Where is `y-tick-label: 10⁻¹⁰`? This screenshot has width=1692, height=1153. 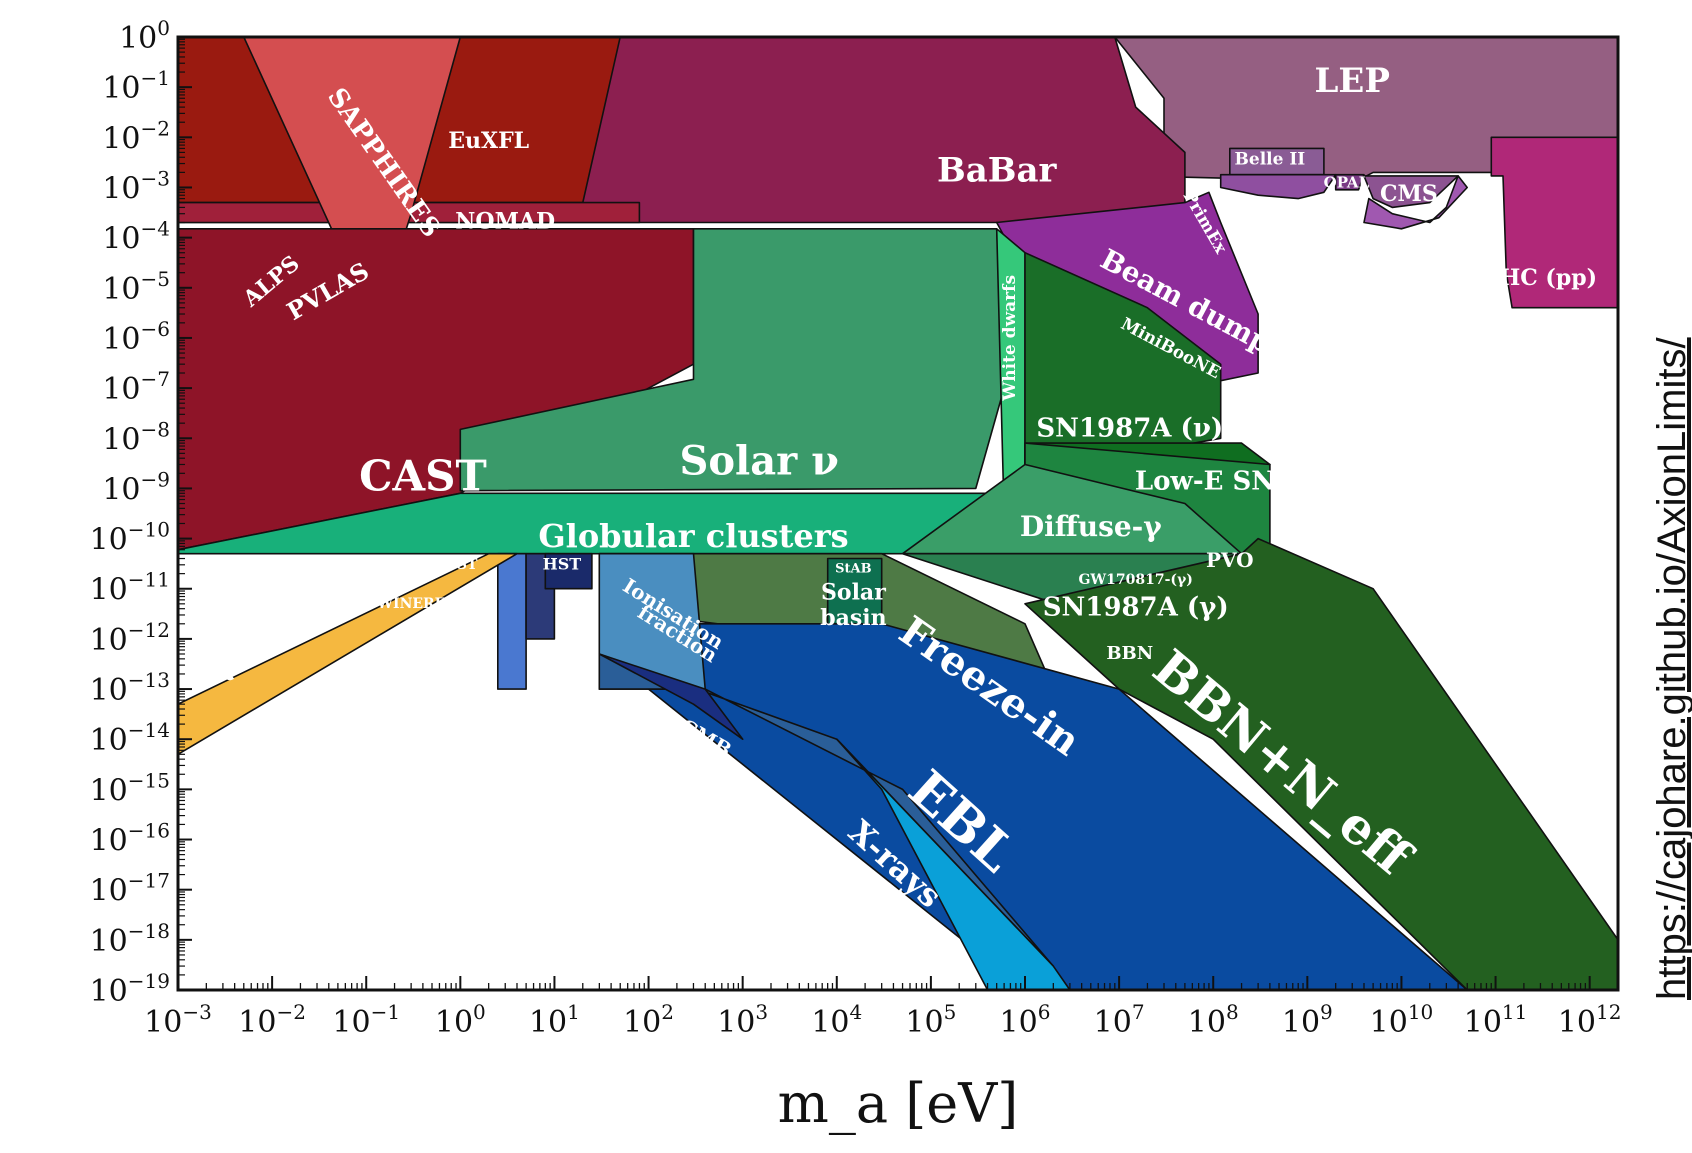
y-tick-label: 10⁻¹⁰ is located at coordinates (130, 538).